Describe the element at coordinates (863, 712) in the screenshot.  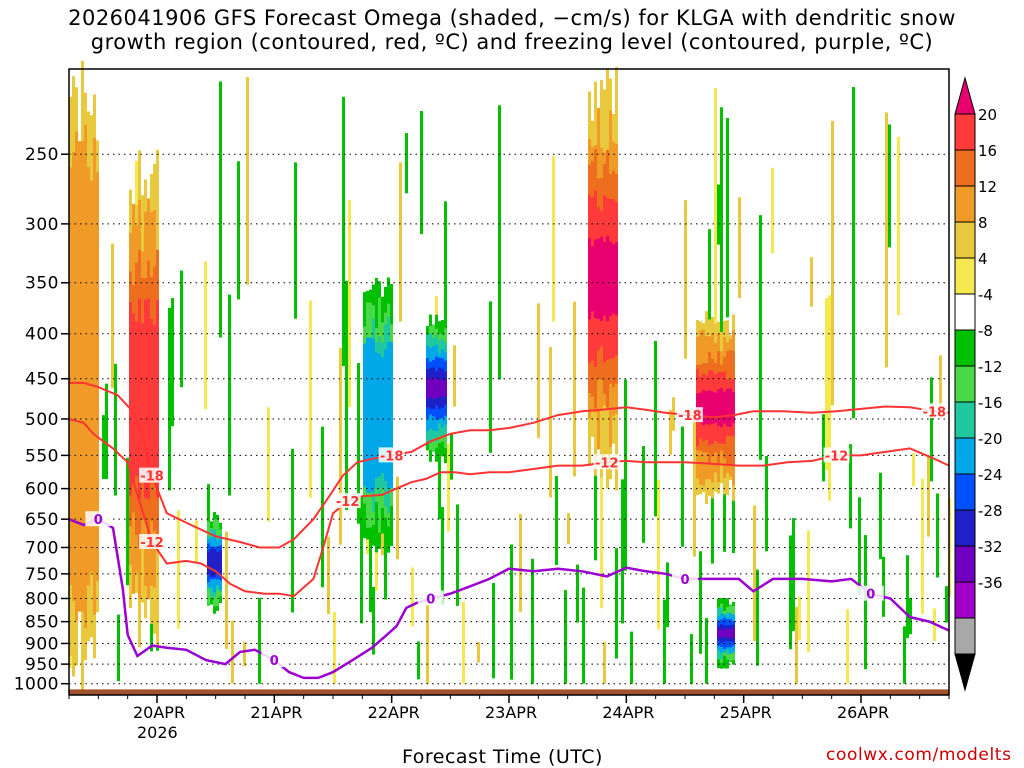
I see `x-tick-label: 26APR` at that location.